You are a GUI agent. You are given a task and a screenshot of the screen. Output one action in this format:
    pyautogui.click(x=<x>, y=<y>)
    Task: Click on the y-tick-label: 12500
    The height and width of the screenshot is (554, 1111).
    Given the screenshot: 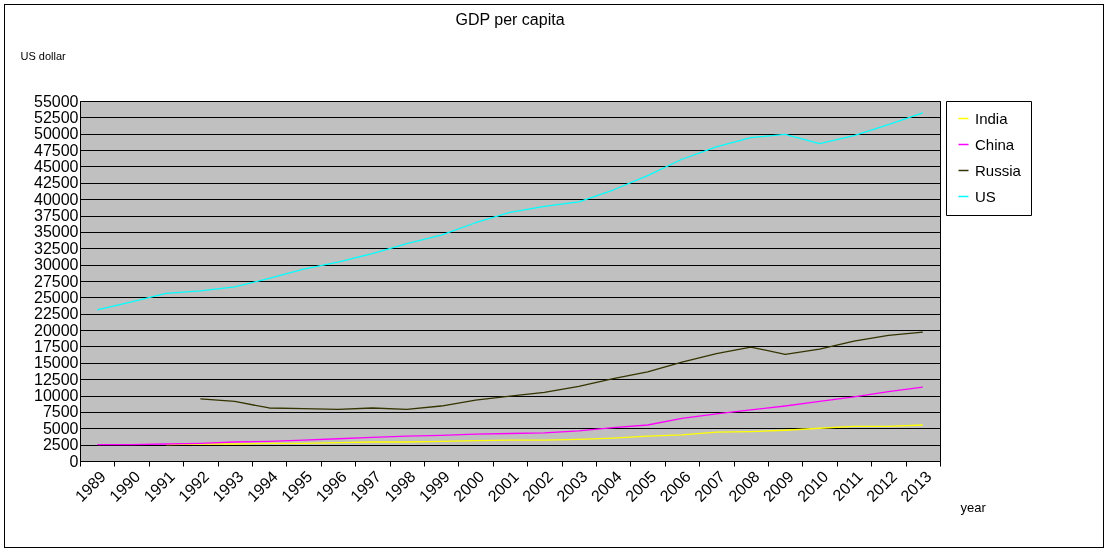 What is the action you would take?
    pyautogui.click(x=56, y=379)
    